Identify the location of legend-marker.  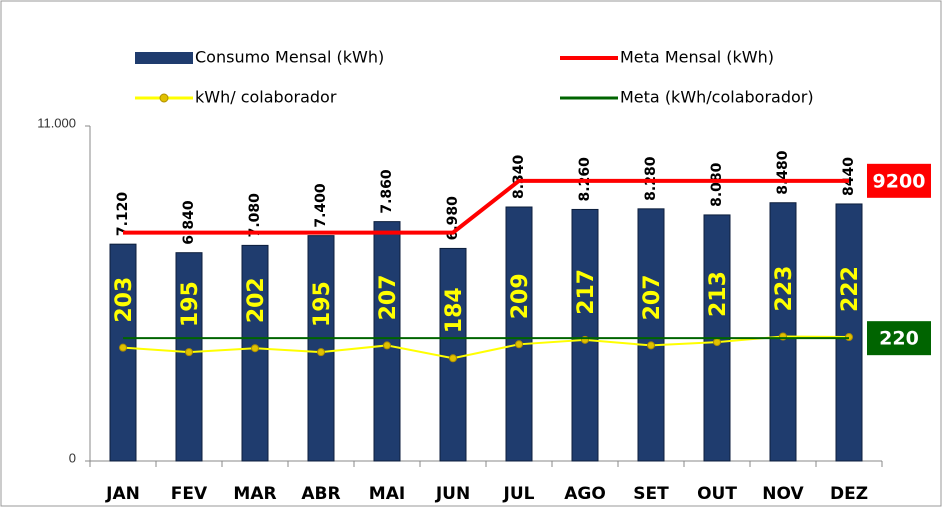
(164, 98).